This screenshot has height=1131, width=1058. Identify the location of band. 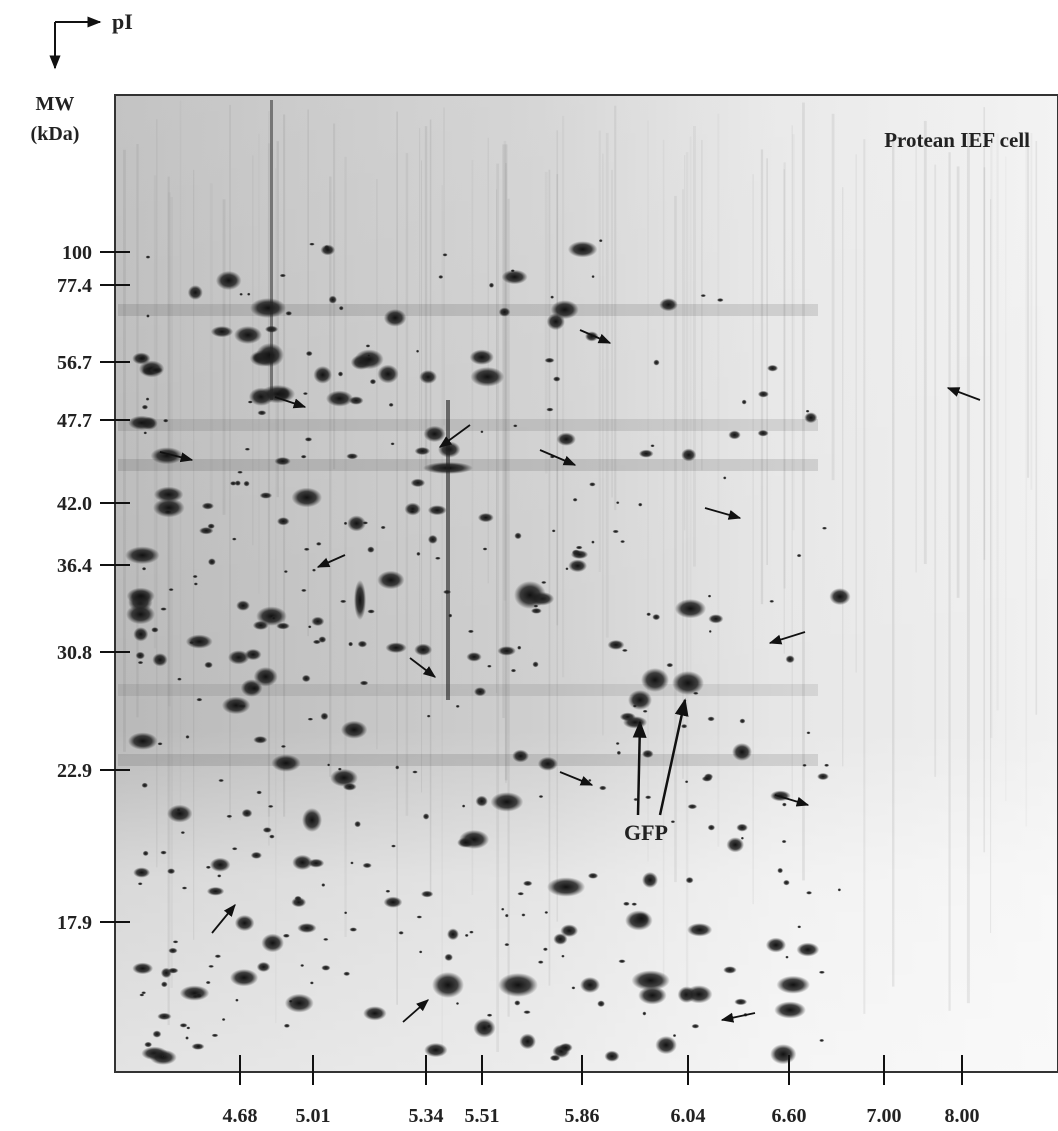
(468, 310).